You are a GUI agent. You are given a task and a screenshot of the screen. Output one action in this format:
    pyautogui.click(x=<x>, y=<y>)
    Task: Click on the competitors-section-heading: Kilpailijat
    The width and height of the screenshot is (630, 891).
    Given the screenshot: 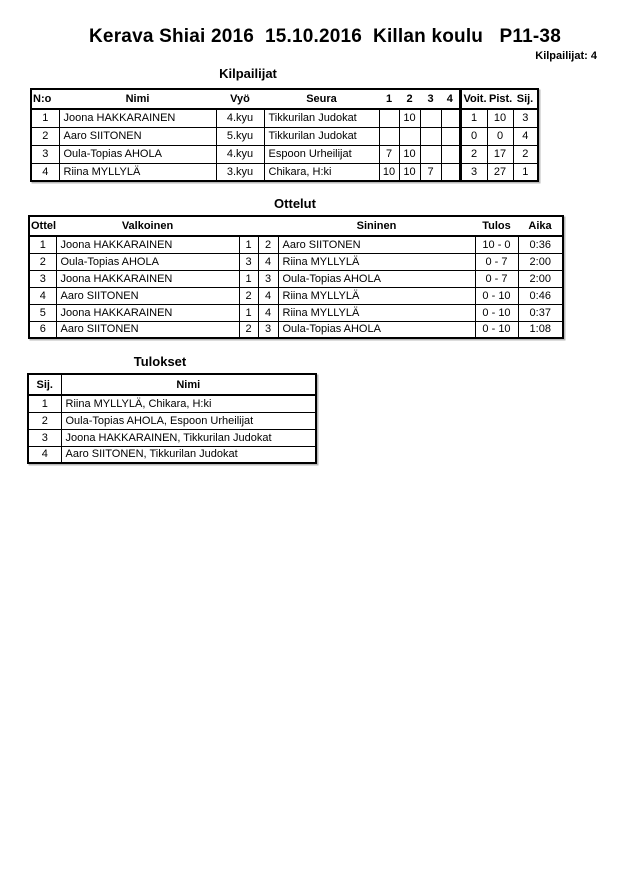 What is the action you would take?
    pyautogui.click(x=248, y=73)
    